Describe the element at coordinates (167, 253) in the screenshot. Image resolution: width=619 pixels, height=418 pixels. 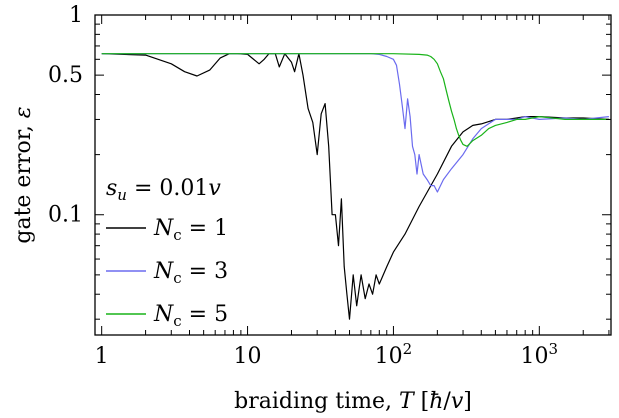
I see `legend: su = 0.01v Nc = 1 Nc = 3 Nc = 5` at that location.